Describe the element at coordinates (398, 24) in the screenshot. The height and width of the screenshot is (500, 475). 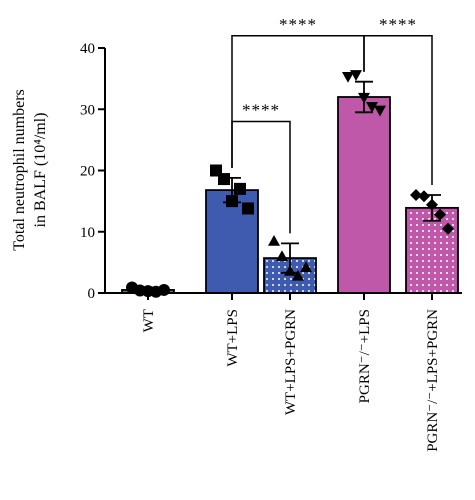
I see `significance-label-3: ****` at that location.